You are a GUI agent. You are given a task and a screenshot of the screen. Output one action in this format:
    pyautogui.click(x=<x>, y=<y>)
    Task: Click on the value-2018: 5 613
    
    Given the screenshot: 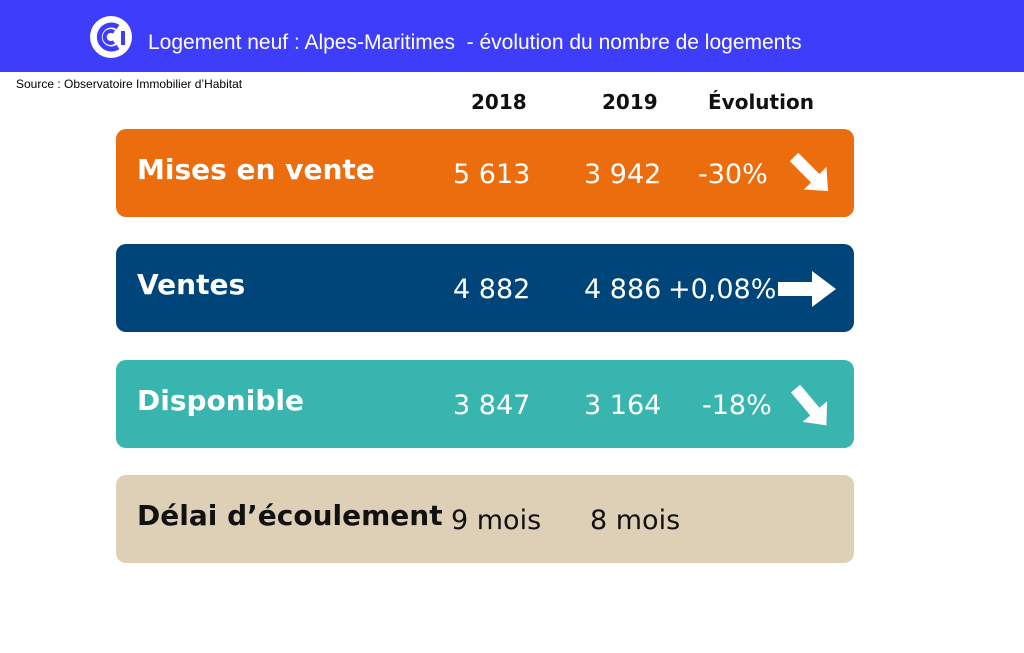 What is the action you would take?
    pyautogui.click(x=492, y=174)
    